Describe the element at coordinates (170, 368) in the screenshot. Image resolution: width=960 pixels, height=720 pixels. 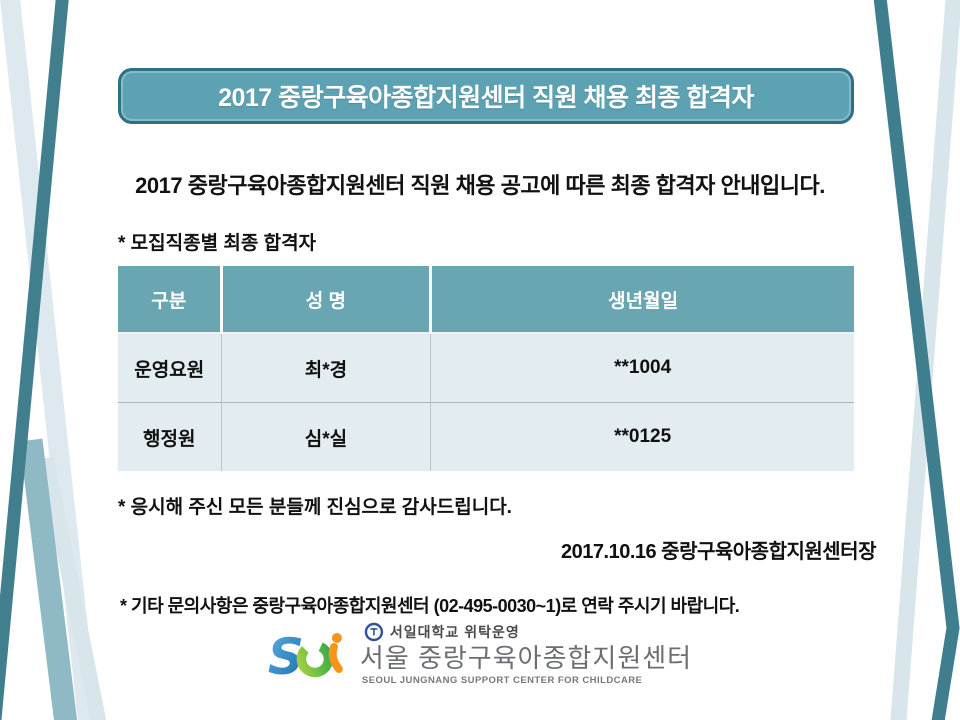
I see `cell-category: 운영요원` at that location.